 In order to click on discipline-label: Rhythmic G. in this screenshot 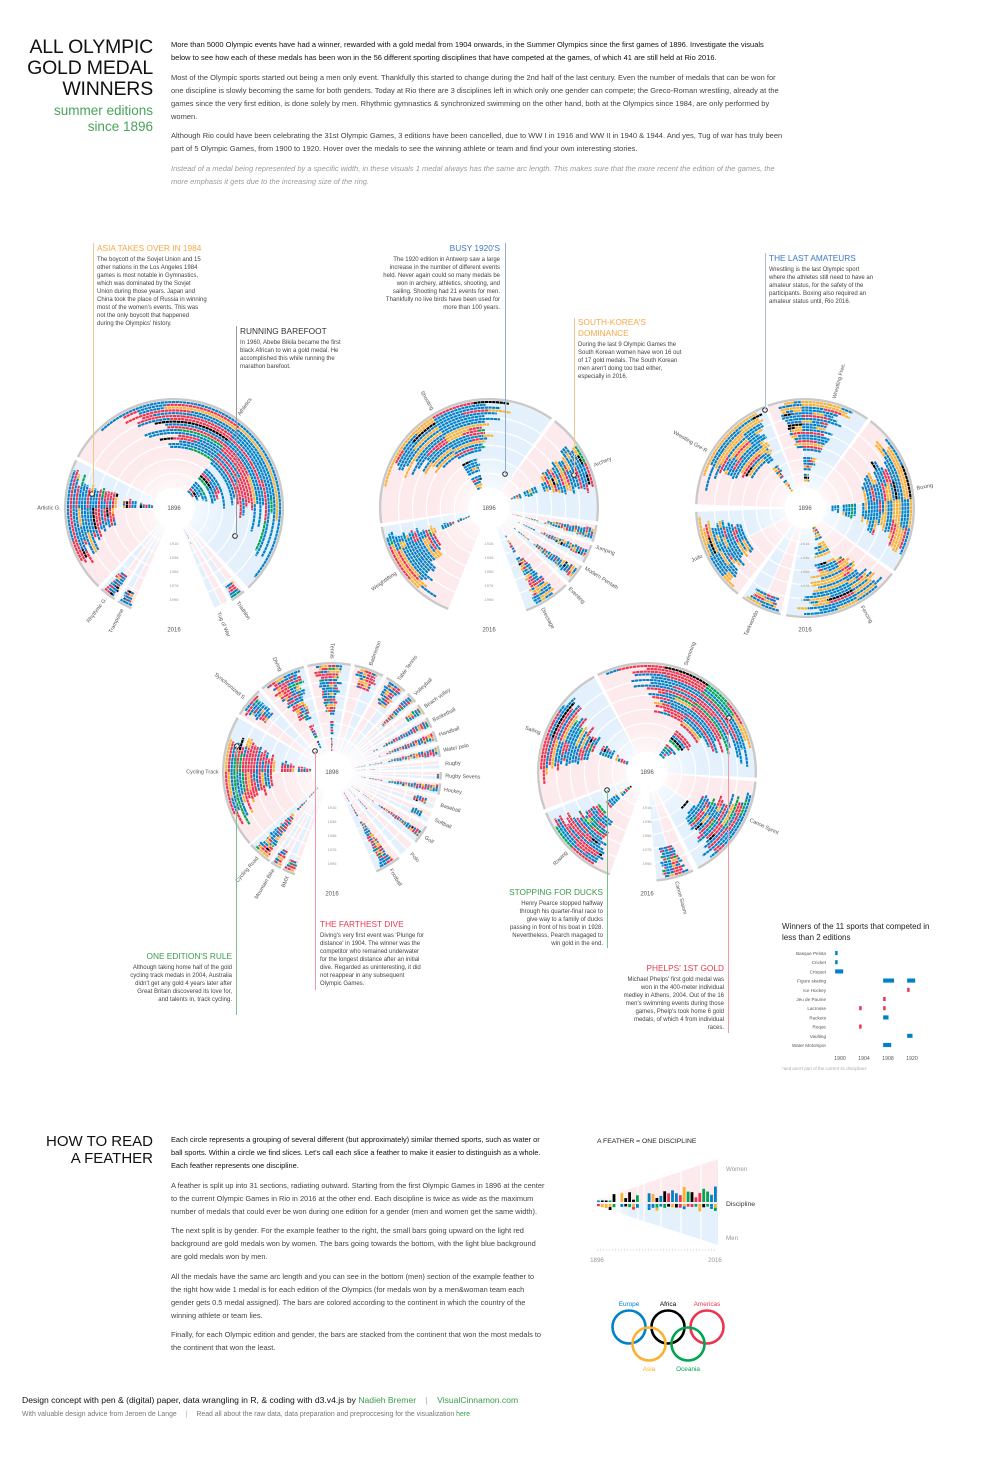, I will do `click(97, 610)`.